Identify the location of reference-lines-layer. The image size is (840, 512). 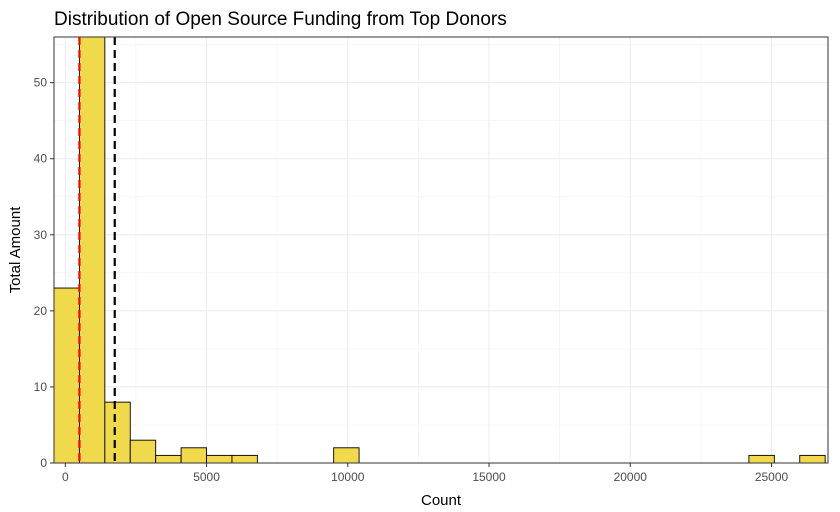
(97, 250).